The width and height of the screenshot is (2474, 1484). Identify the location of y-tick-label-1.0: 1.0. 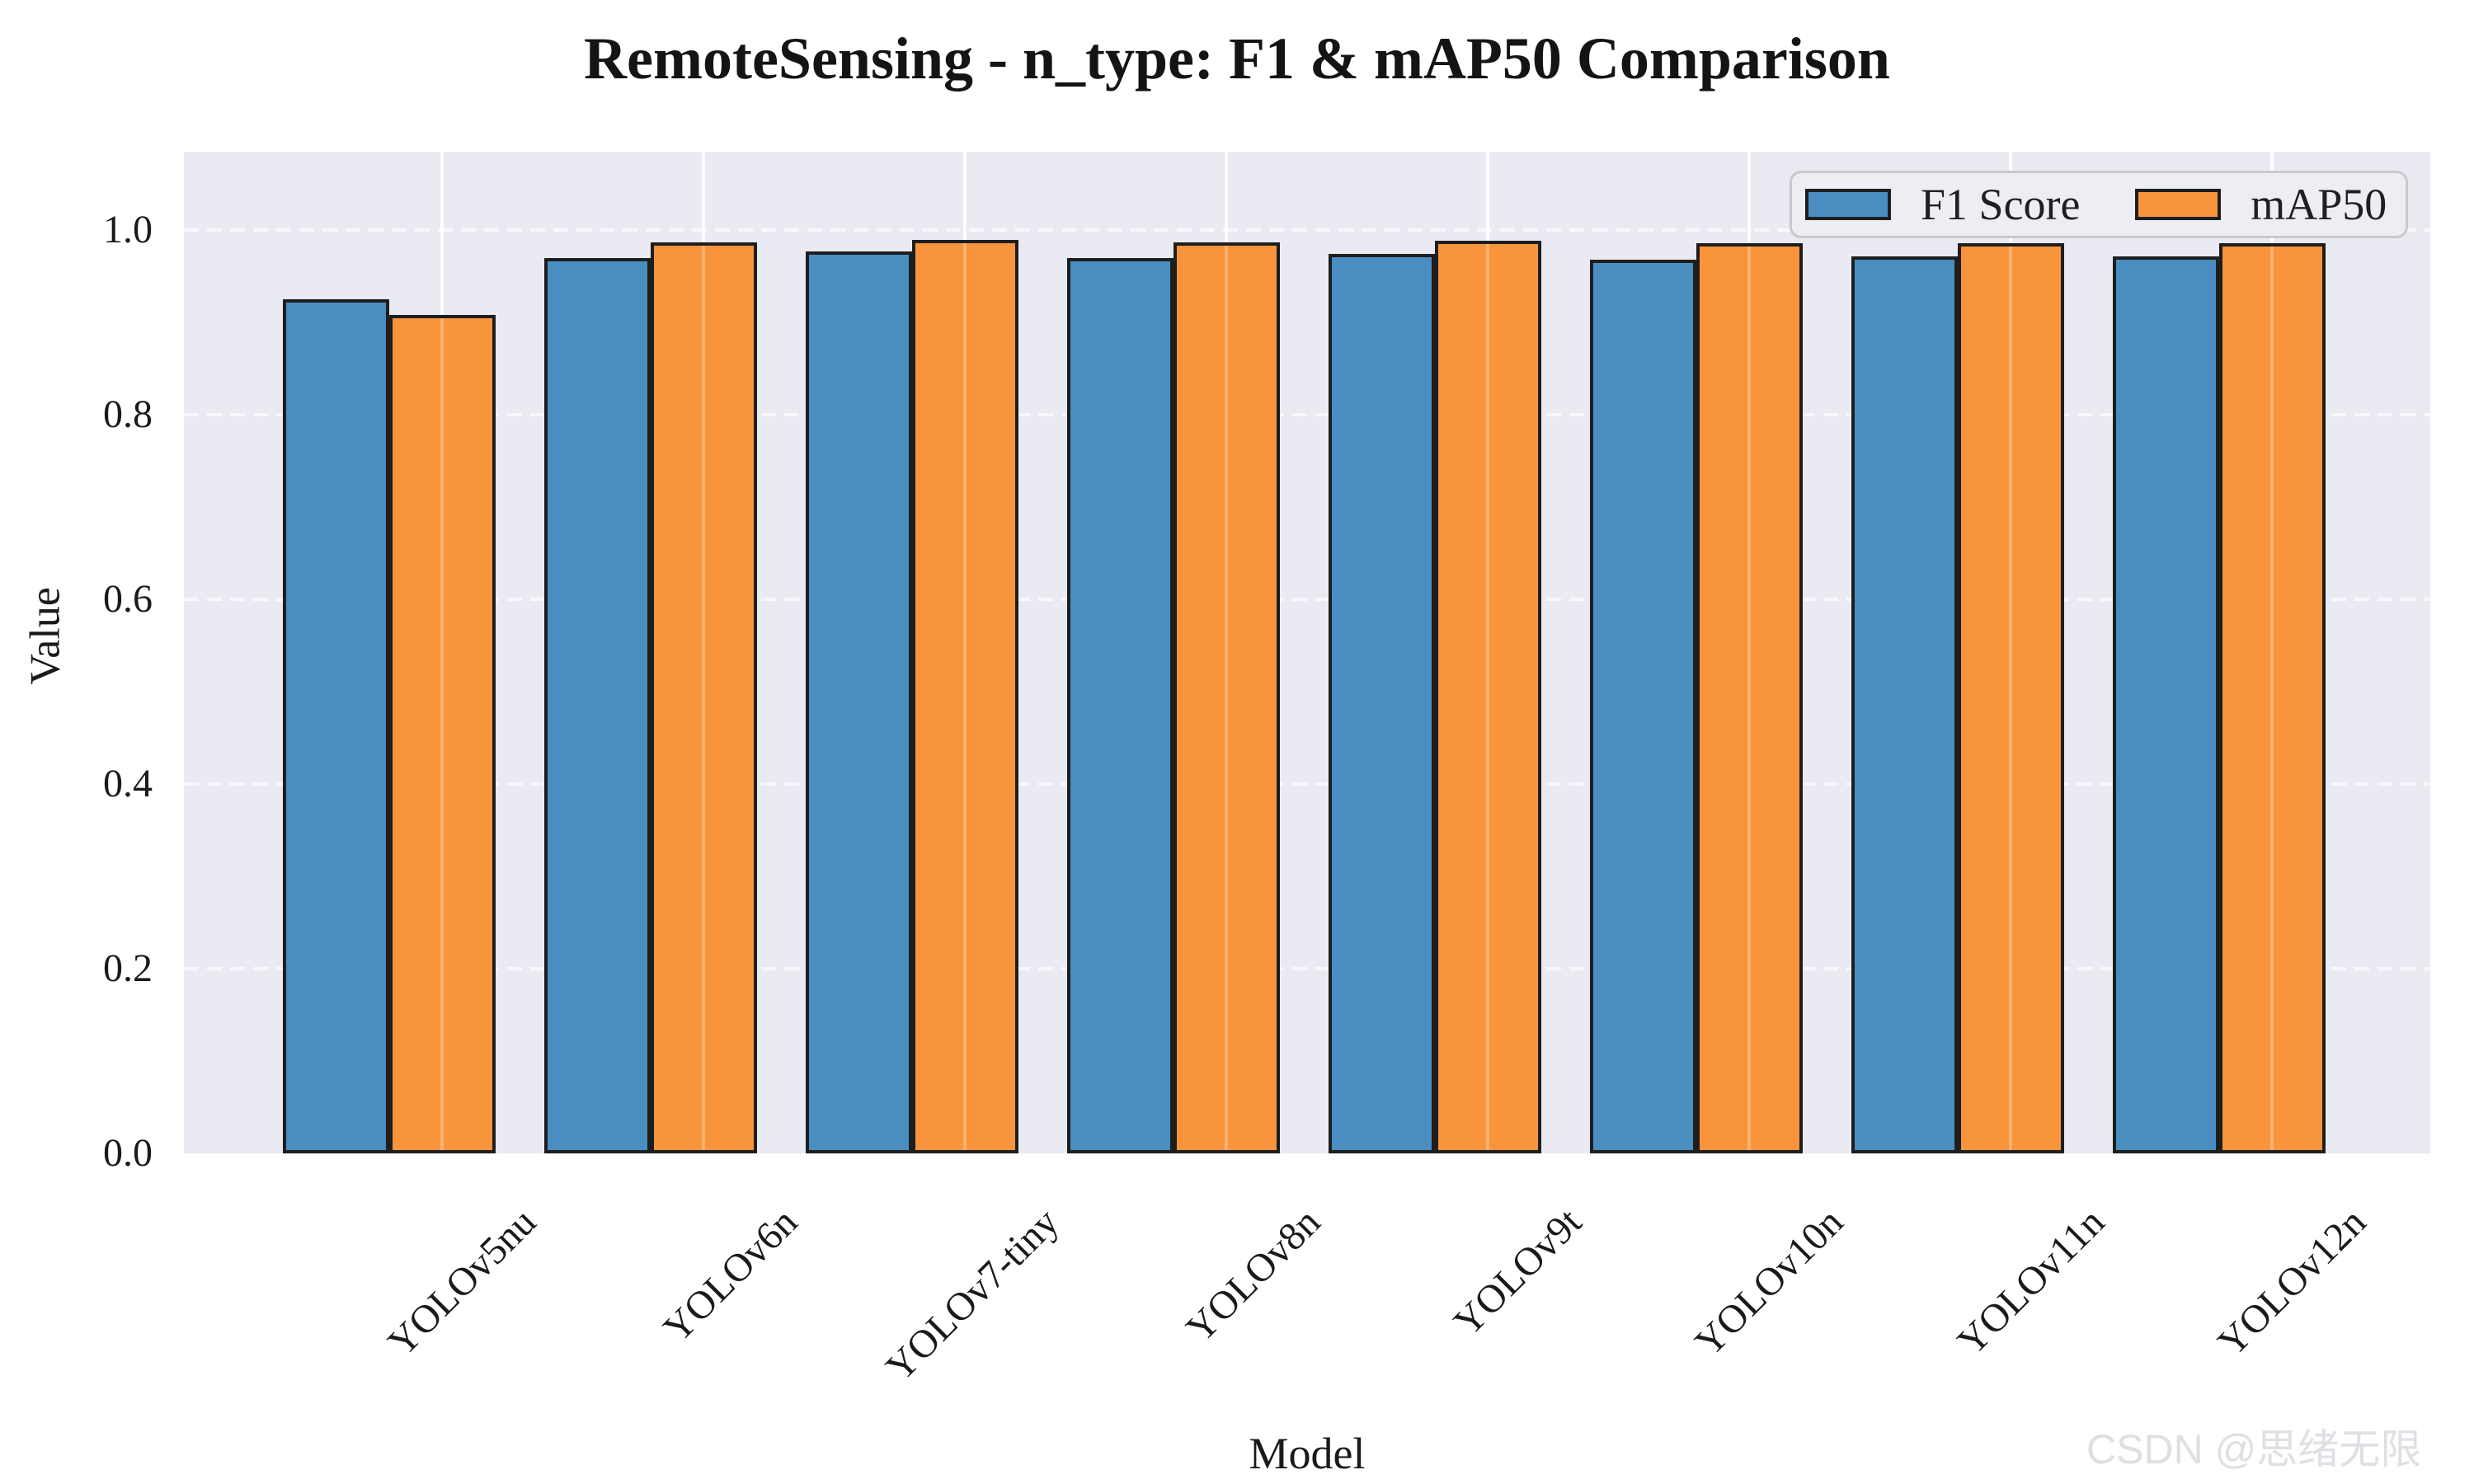
(128, 229).